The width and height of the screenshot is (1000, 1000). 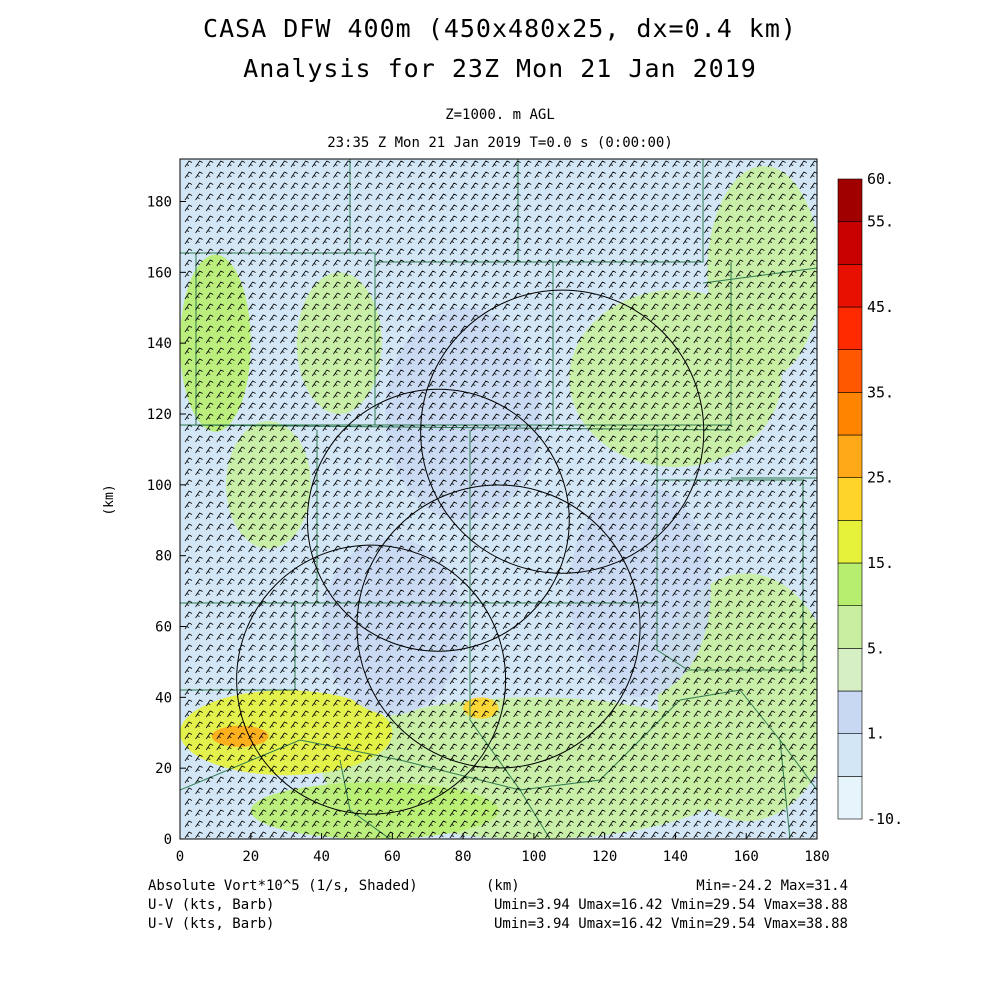 What do you see at coordinates (816, 857) in the screenshot?
I see `x-tick-label: 180` at bounding box center [816, 857].